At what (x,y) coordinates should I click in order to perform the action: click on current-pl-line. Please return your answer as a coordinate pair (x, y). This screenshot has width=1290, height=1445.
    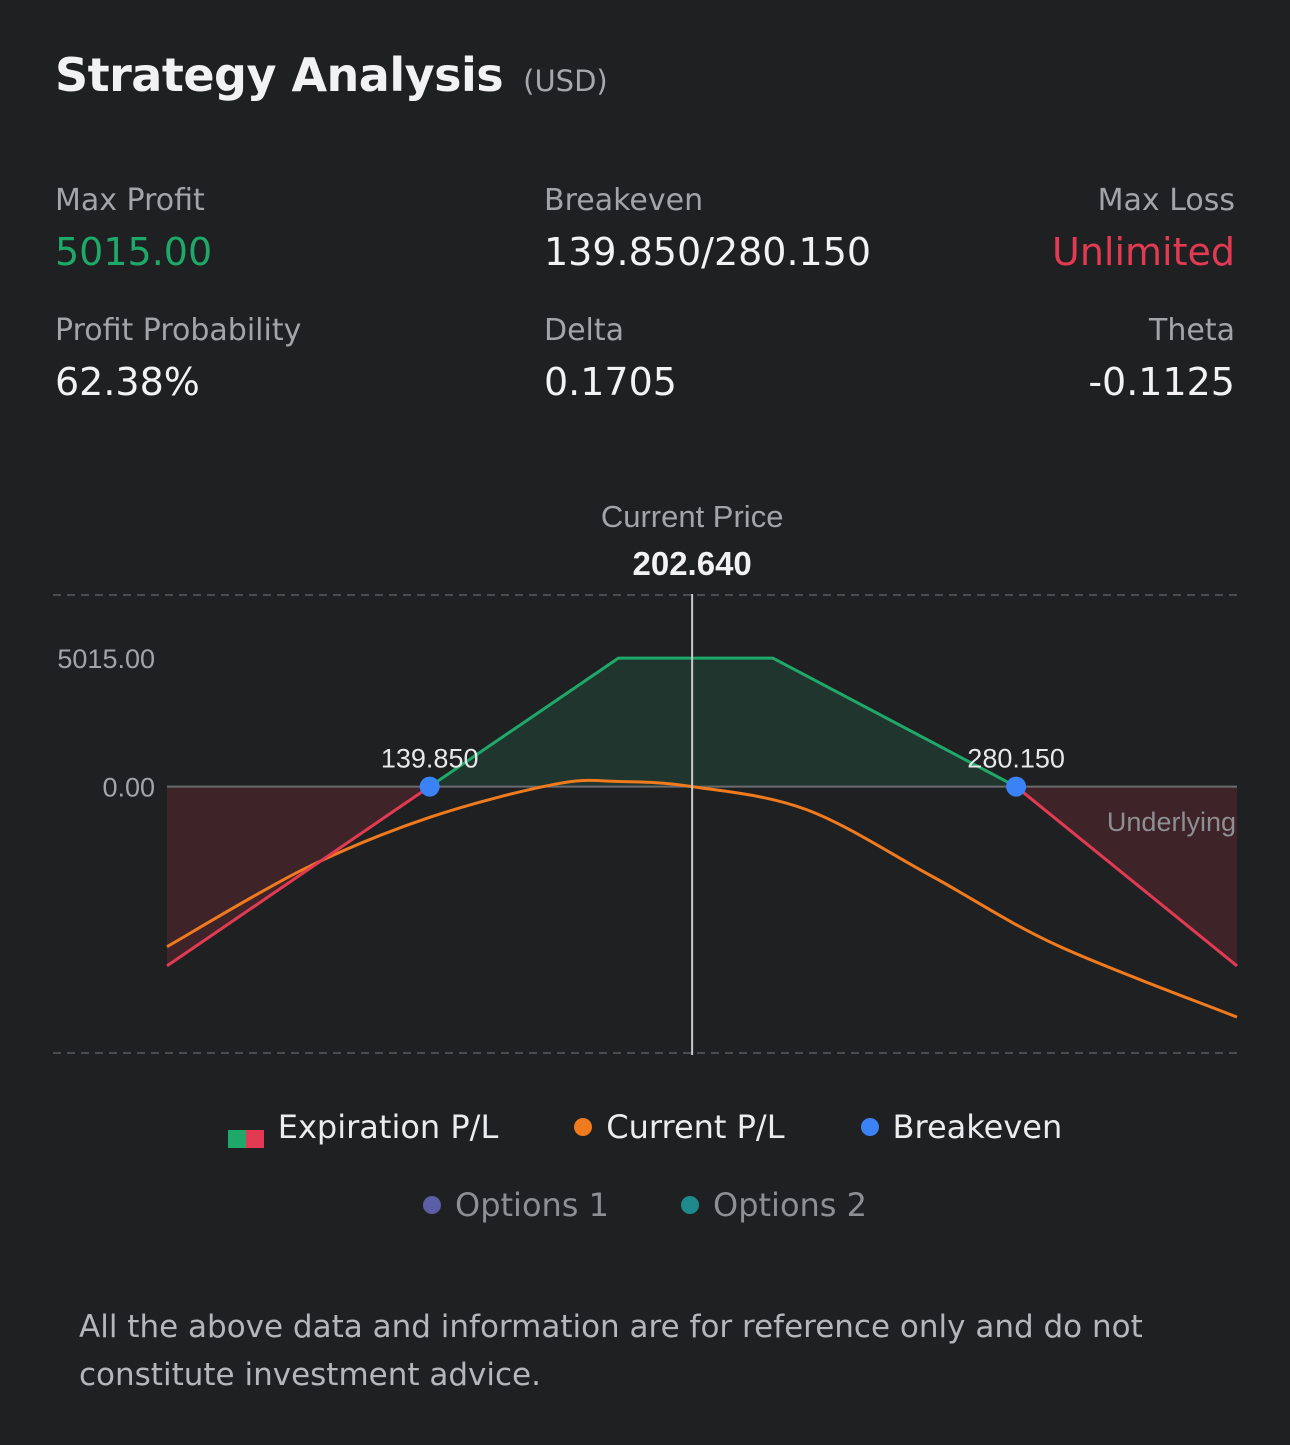
    Looking at the image, I should click on (702, 898).